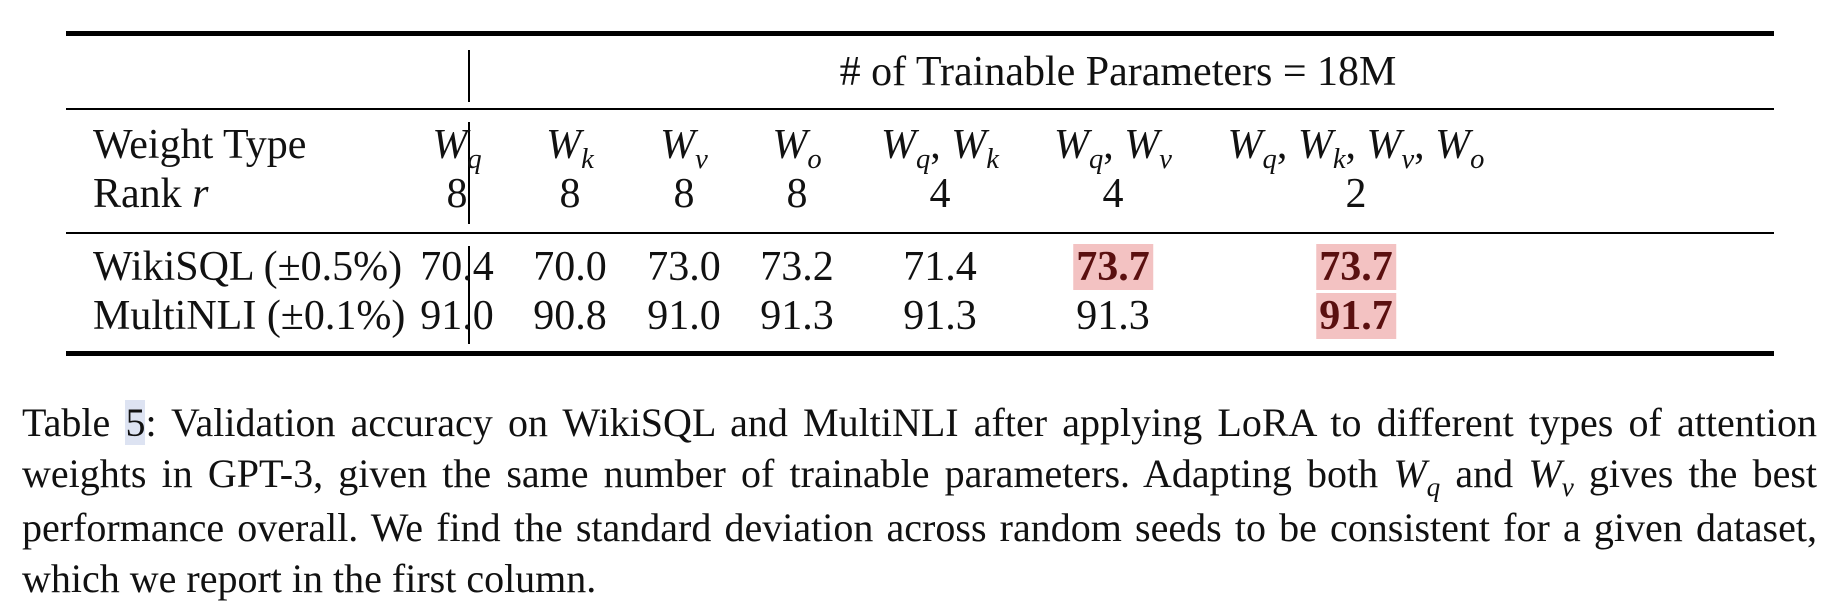 This screenshot has width=1836, height=606. I want to click on cell-row0-col3: 73.2, so click(797, 267).